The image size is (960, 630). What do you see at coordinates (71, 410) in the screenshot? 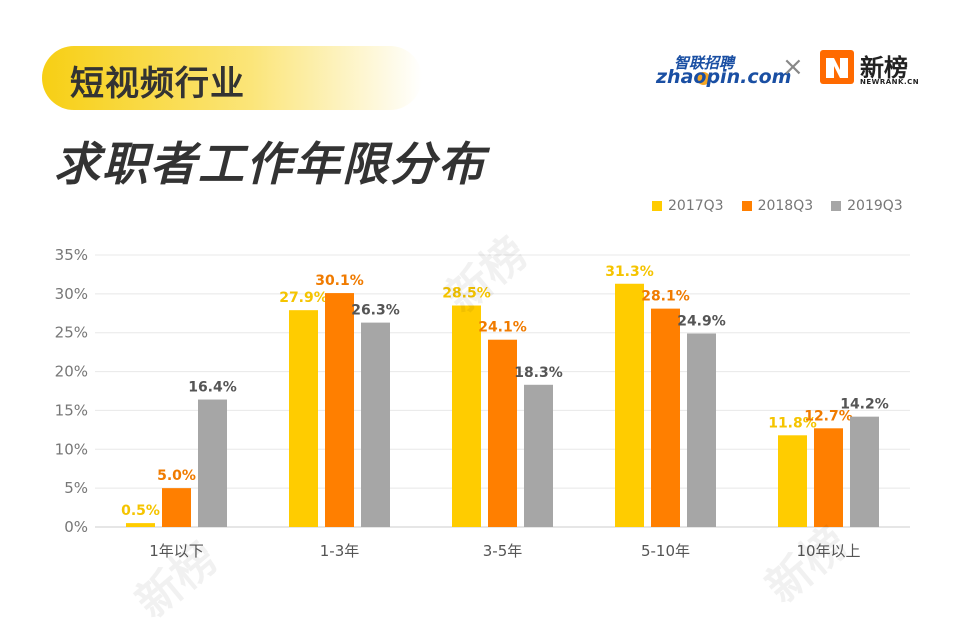
I see `y-tick-label: 15%` at bounding box center [71, 410].